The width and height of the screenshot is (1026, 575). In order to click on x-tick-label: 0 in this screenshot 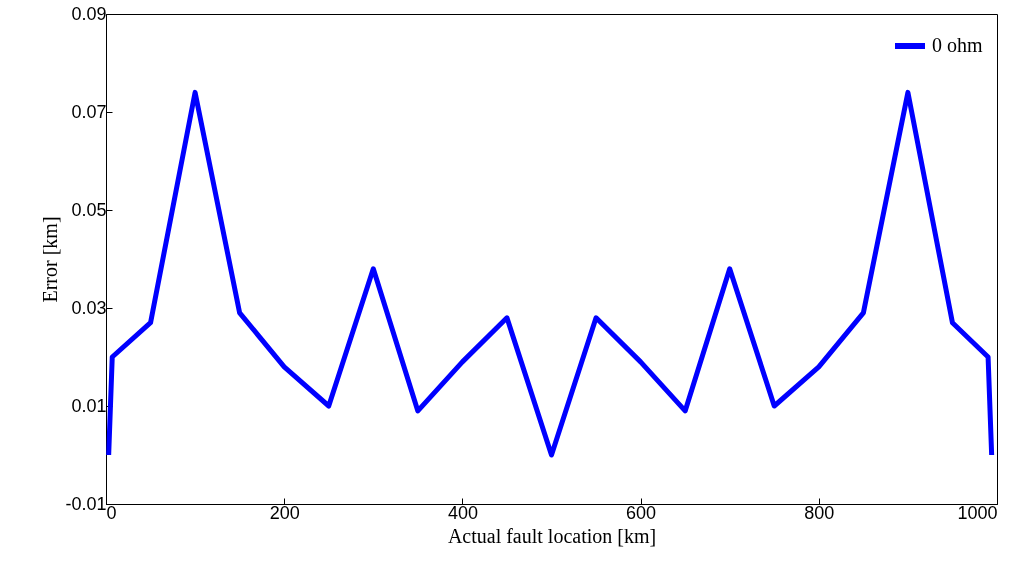, I will do `click(111, 512)`.